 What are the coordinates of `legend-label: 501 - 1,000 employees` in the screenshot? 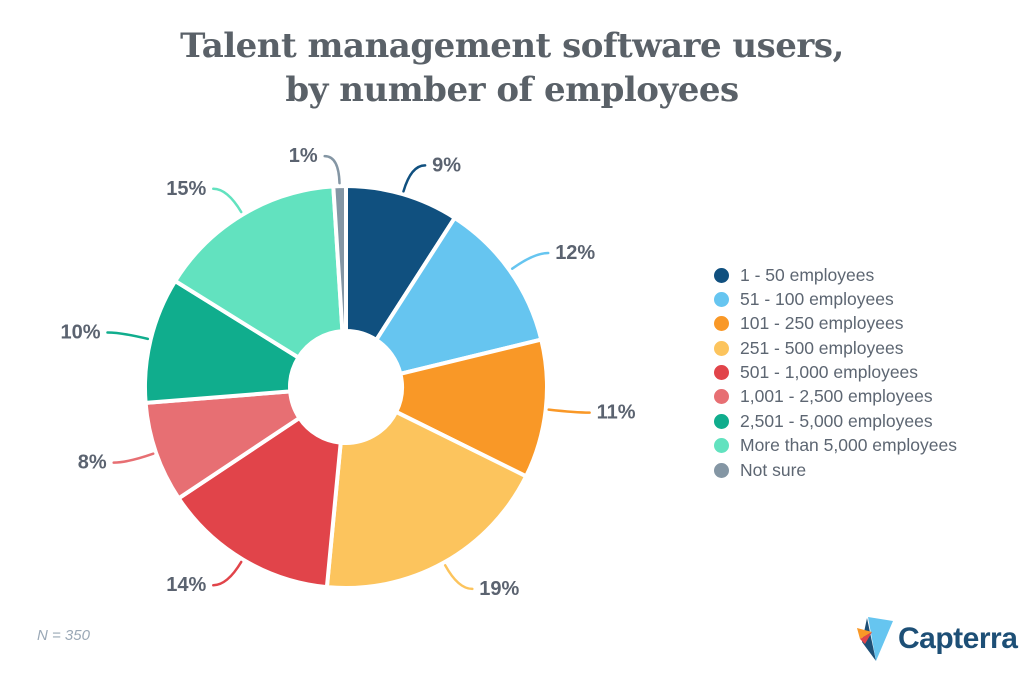 It's located at (829, 372).